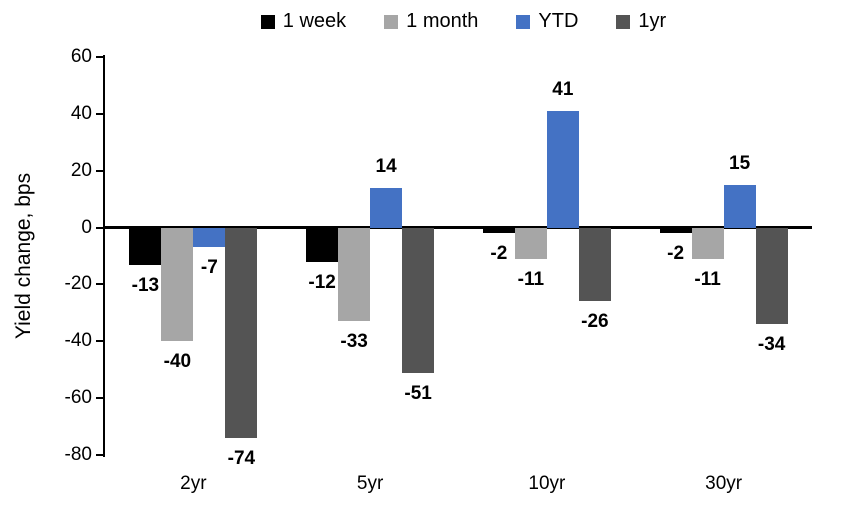 This screenshot has width=852, height=509. I want to click on bar-1-week-5yr, so click(322, 244).